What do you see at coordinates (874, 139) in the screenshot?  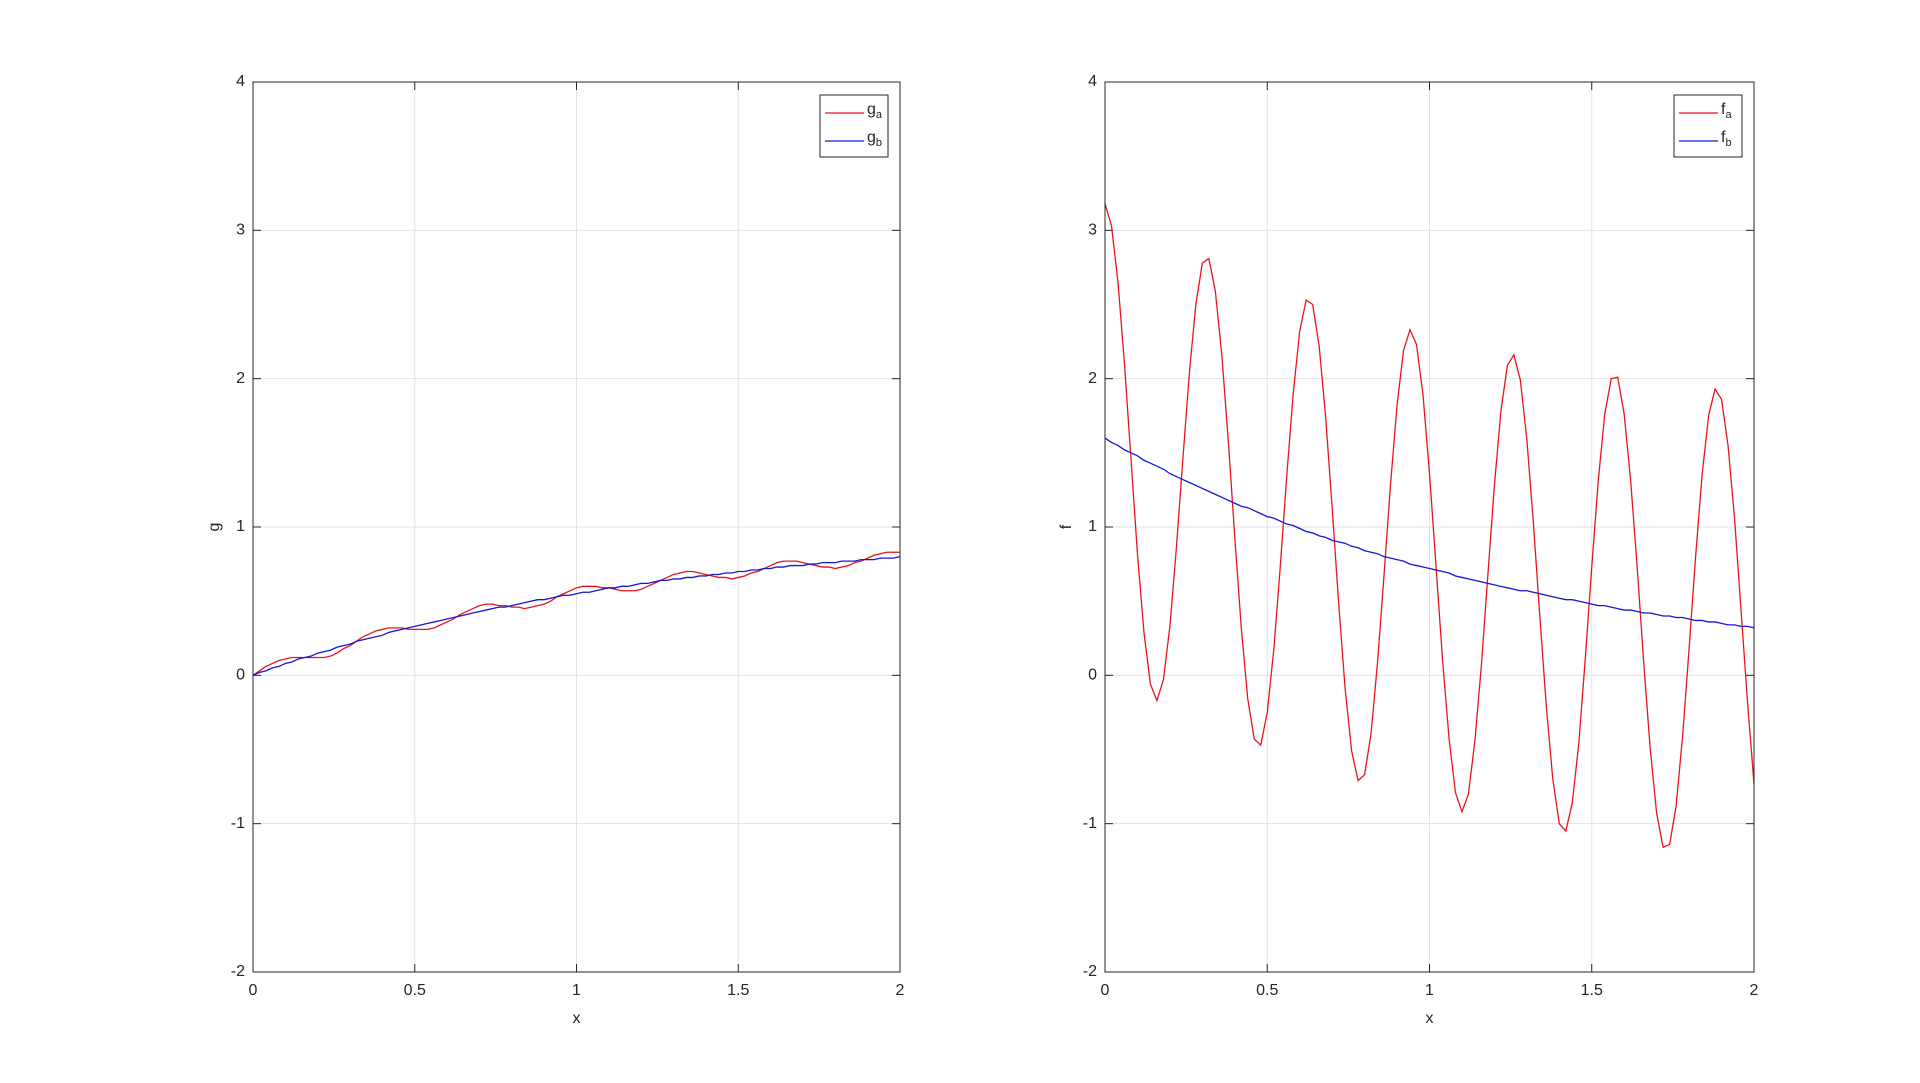 I see `legend-label: gb` at bounding box center [874, 139].